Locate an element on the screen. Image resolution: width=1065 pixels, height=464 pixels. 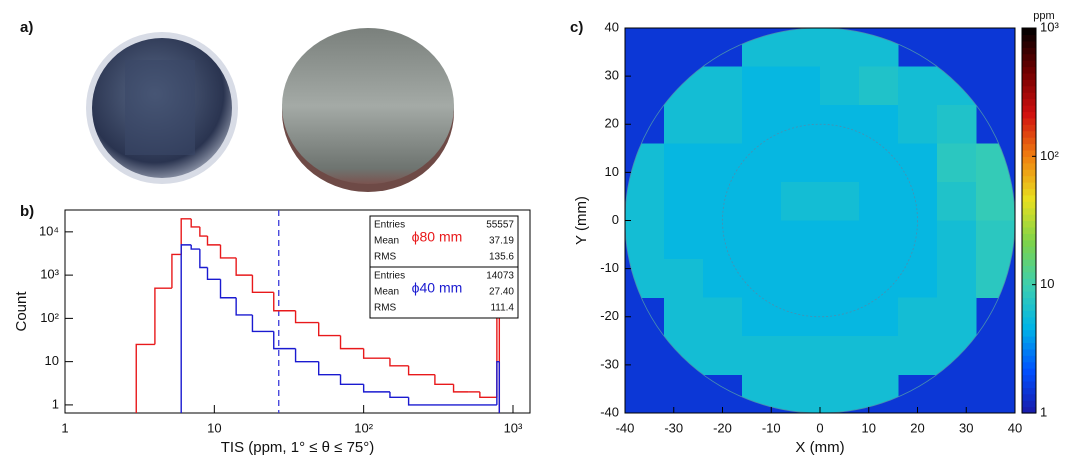
photo-wafer is located at coordinates (368, 110).